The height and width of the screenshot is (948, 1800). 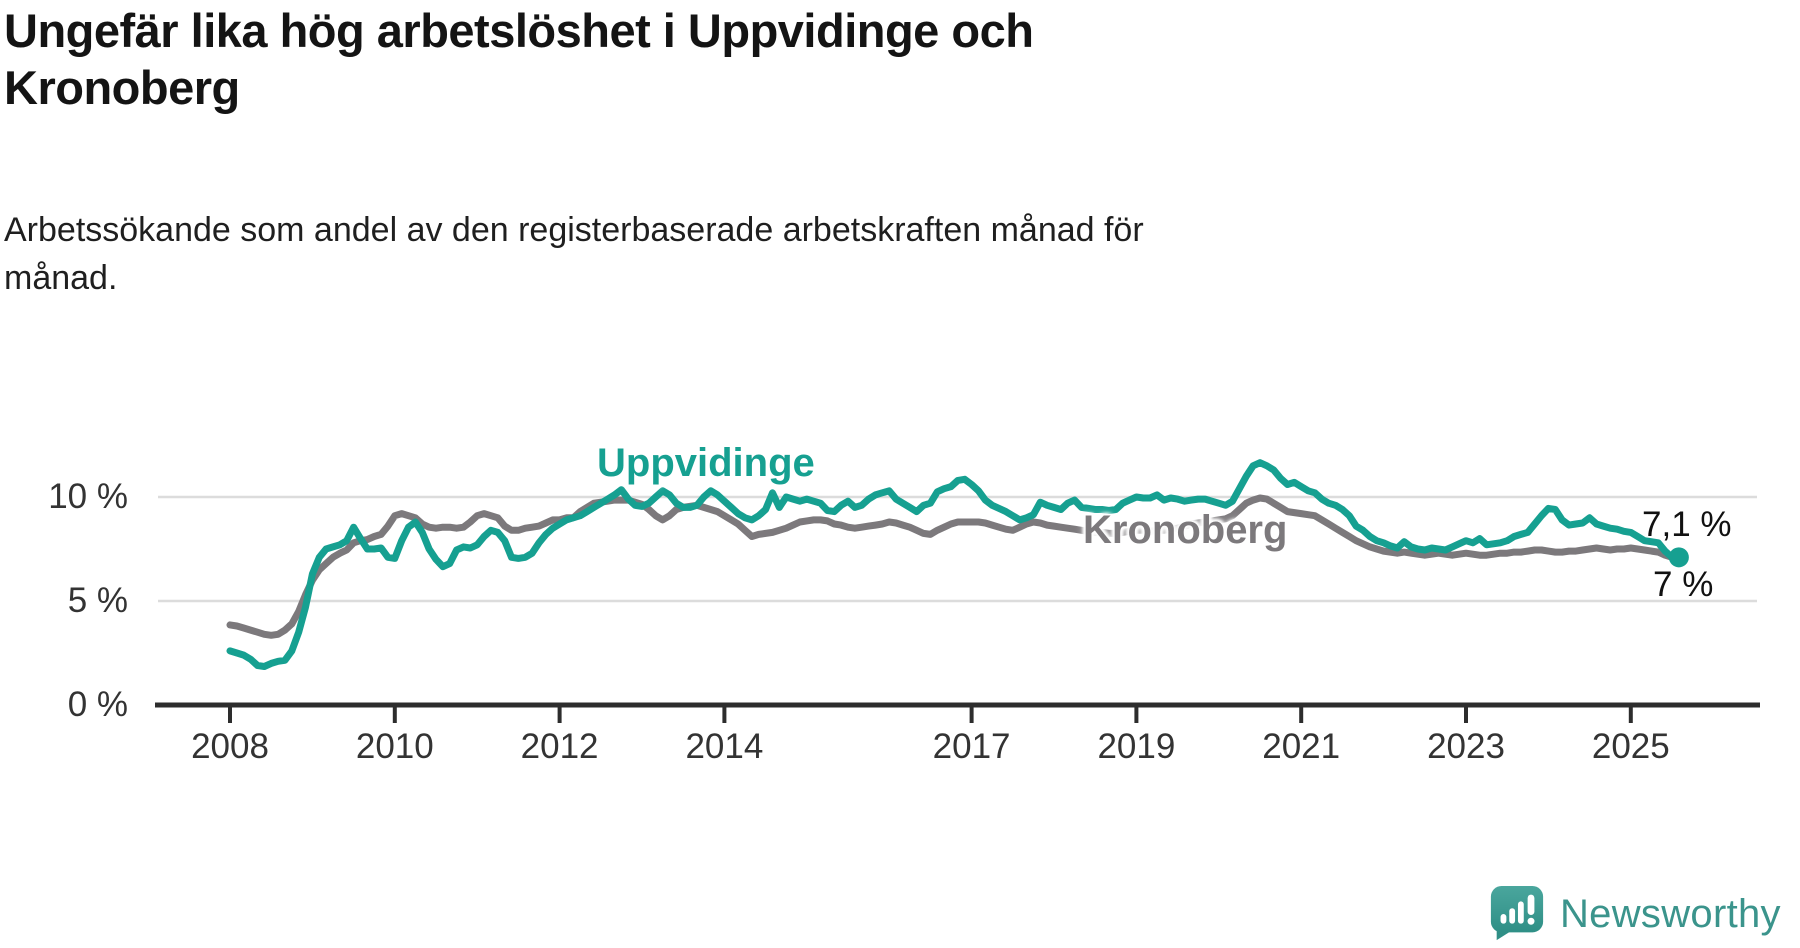 What do you see at coordinates (1301, 746) in the screenshot?
I see `x-tick-label: 2021` at bounding box center [1301, 746].